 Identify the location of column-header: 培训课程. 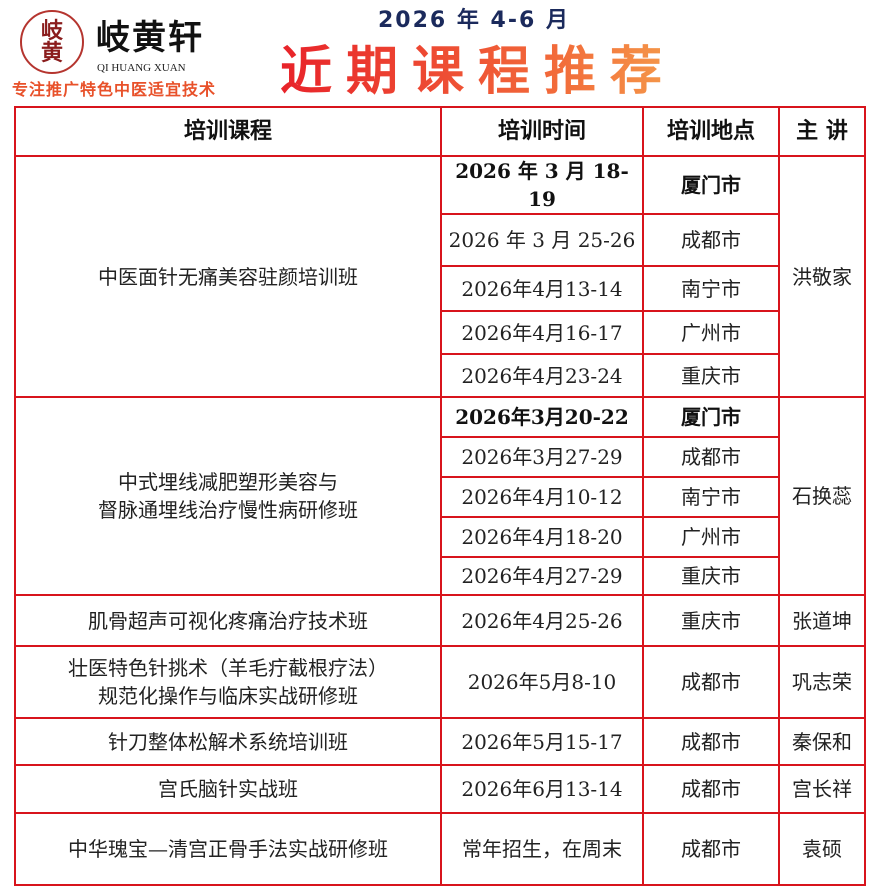
(228, 131).